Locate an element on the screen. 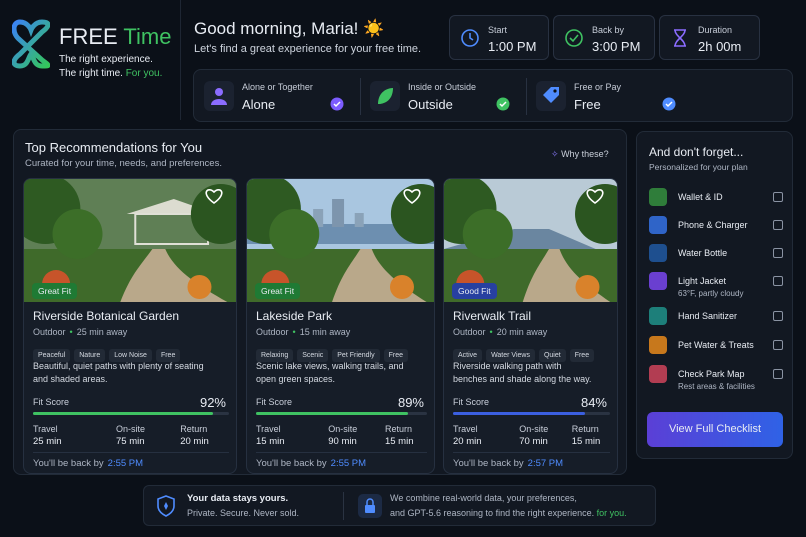 The width and height of the screenshot is (806, 537). item-label: Phone & Charger is located at coordinates (713, 225).